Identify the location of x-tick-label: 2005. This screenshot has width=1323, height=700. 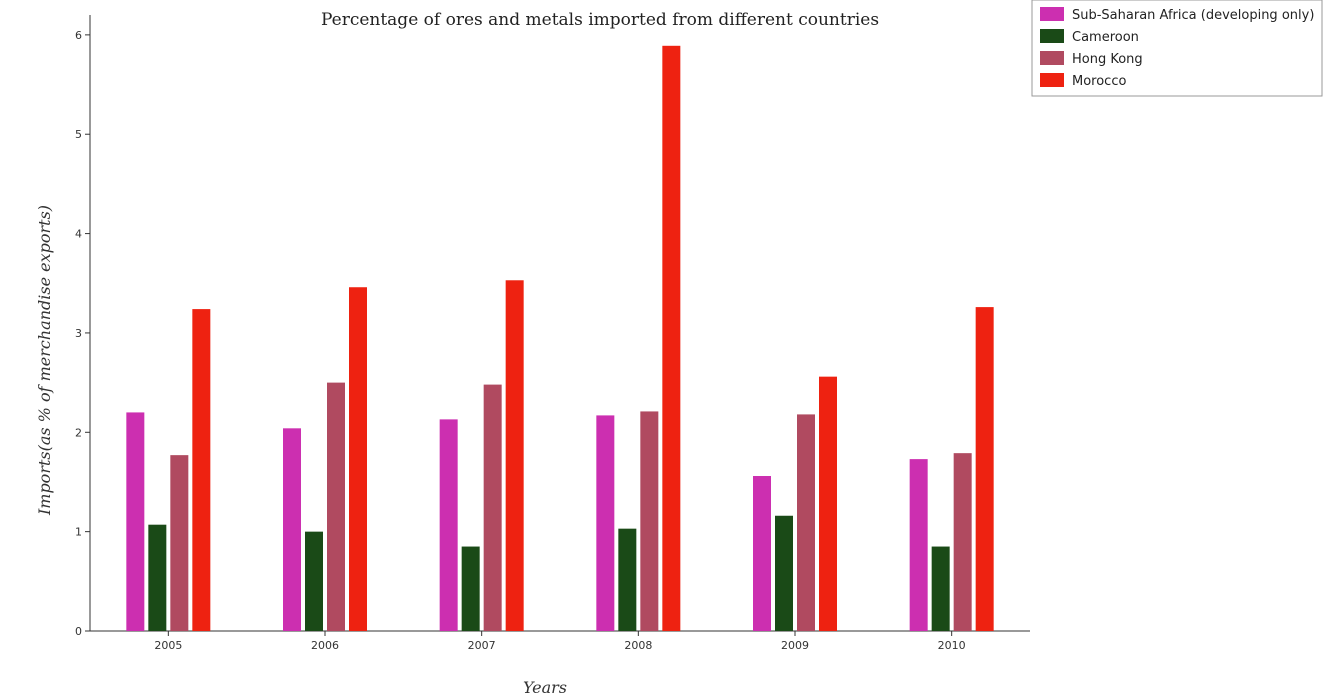
(168, 645).